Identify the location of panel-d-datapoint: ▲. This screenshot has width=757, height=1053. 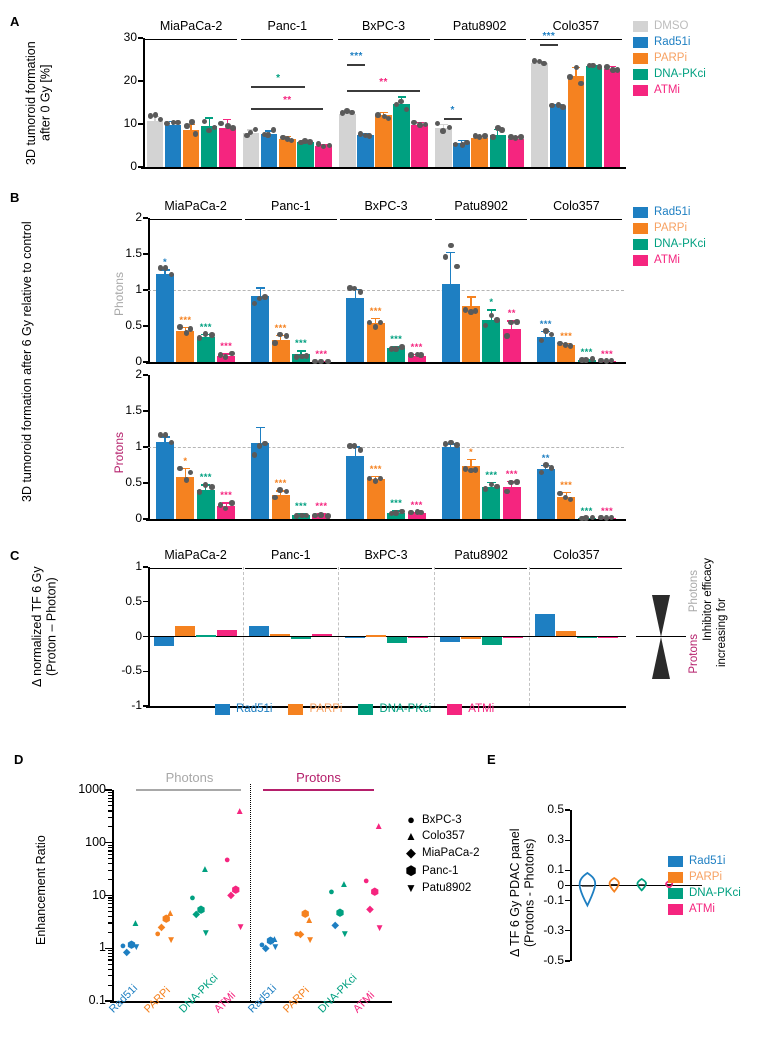
(170, 913).